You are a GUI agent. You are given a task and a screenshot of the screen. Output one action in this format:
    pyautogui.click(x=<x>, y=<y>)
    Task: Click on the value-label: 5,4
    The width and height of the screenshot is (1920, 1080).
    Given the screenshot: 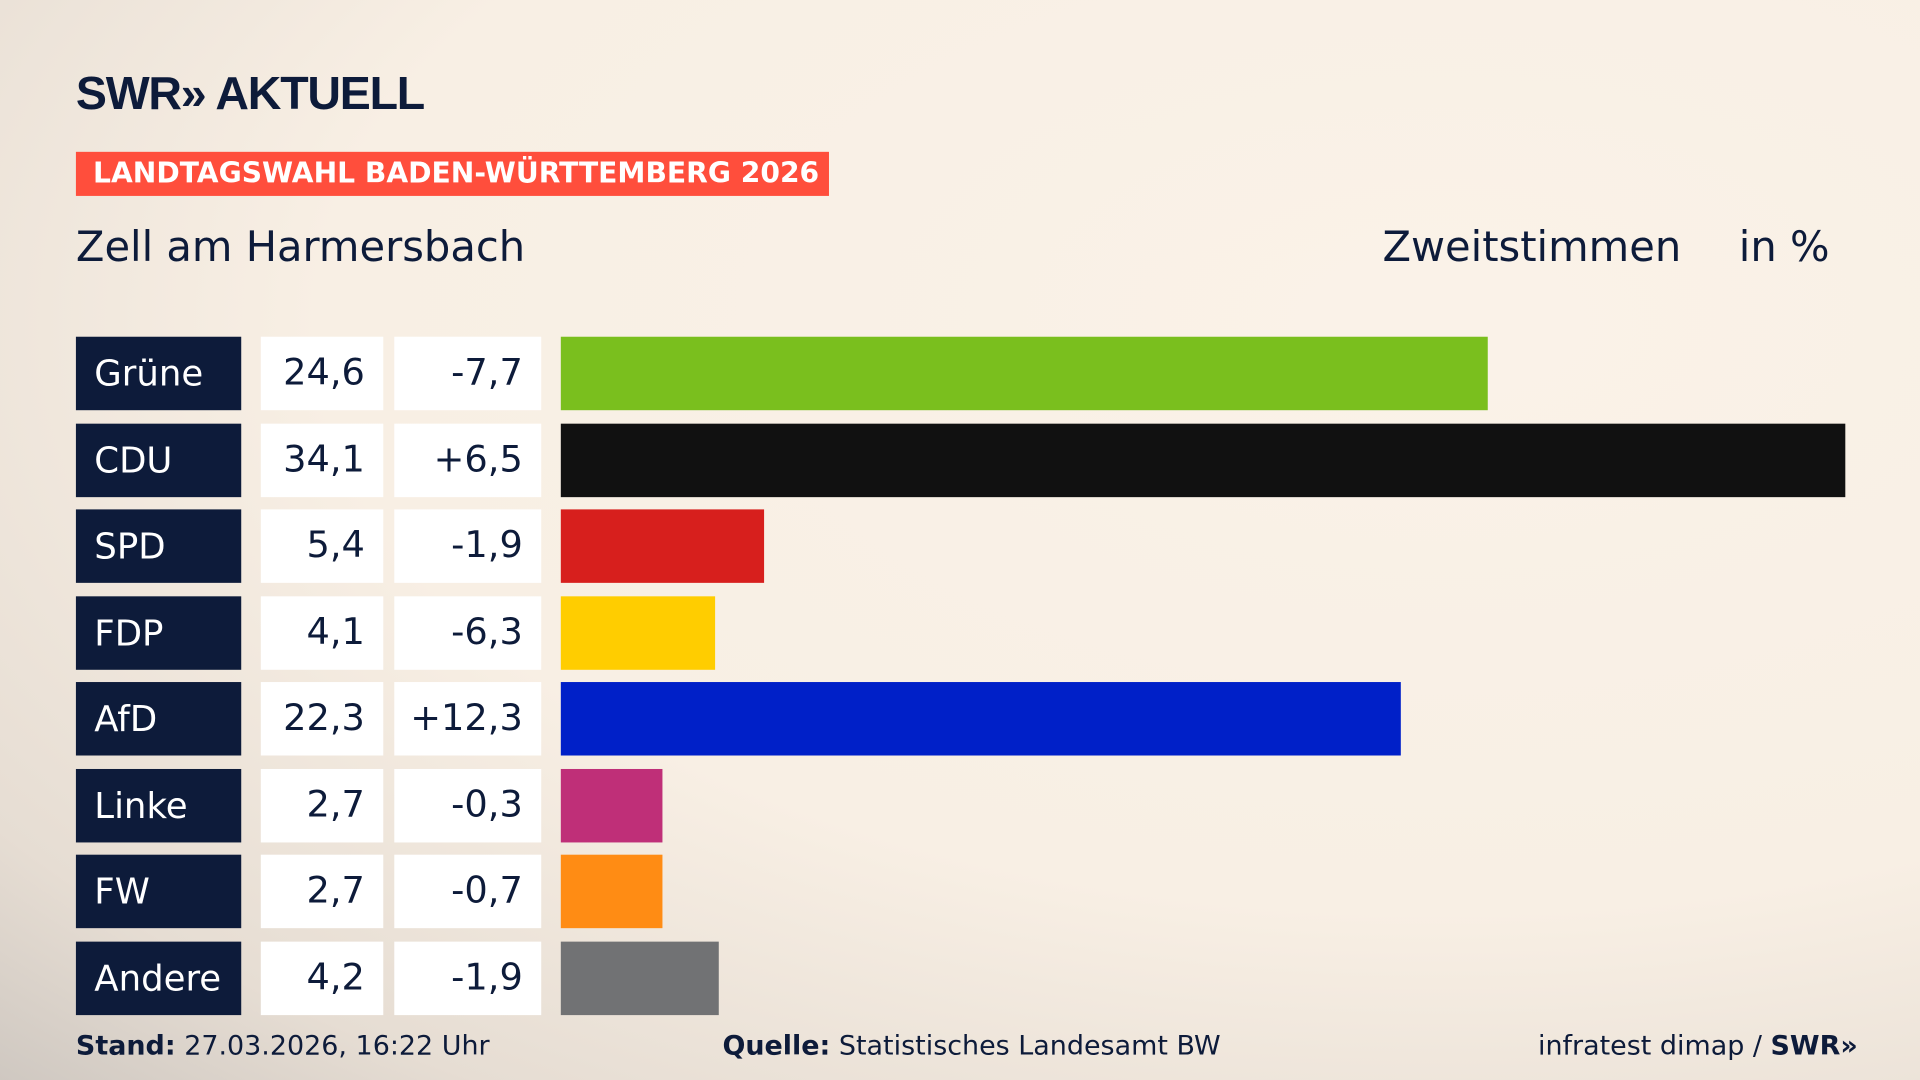 What is the action you would take?
    pyautogui.click(x=322, y=546)
    